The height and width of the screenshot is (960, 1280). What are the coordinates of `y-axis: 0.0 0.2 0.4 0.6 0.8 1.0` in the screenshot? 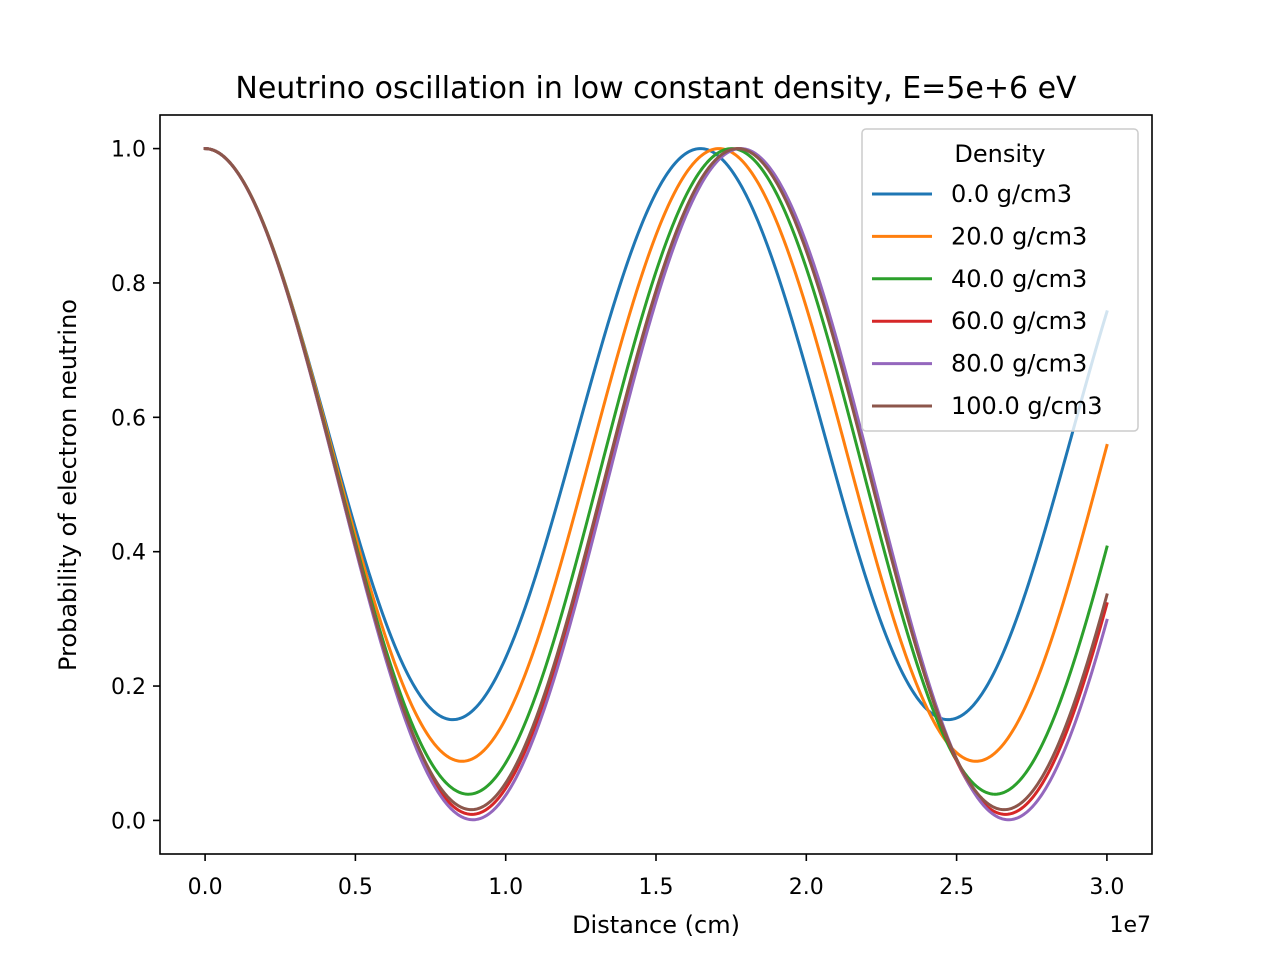 It's located at (135, 486).